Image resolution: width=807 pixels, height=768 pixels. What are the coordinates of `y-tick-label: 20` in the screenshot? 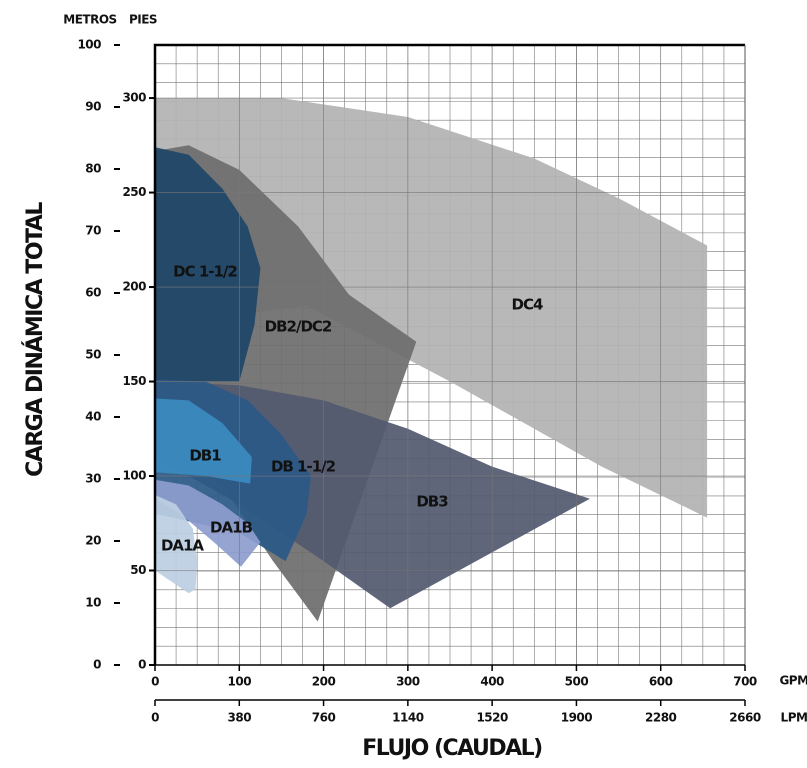 It's located at (93, 541).